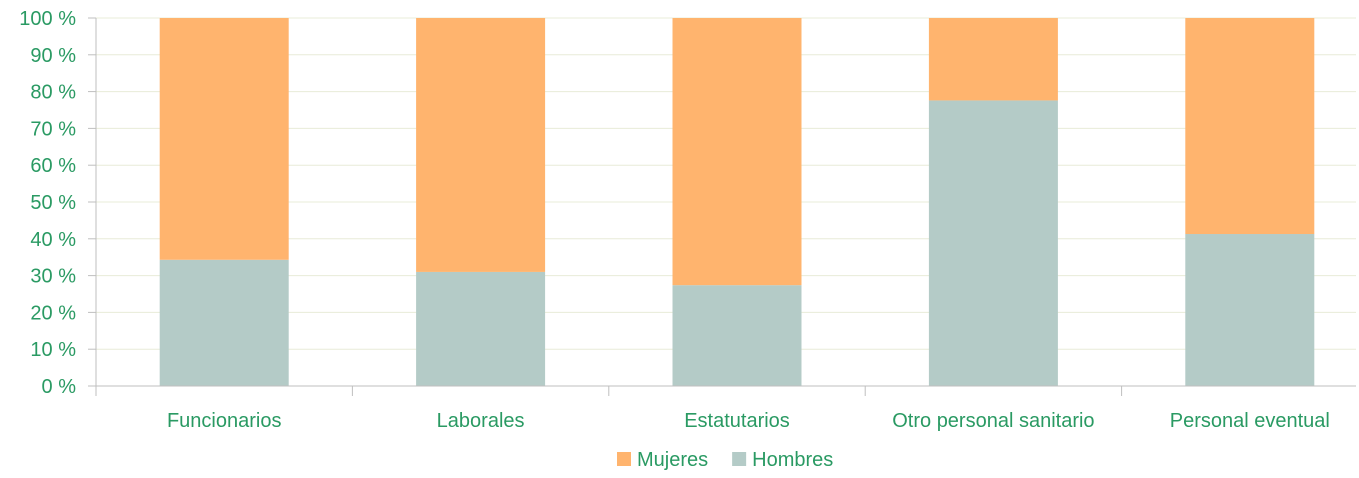  Describe the element at coordinates (624, 459) in the screenshot. I see `legend-swatch-mujeres` at that location.